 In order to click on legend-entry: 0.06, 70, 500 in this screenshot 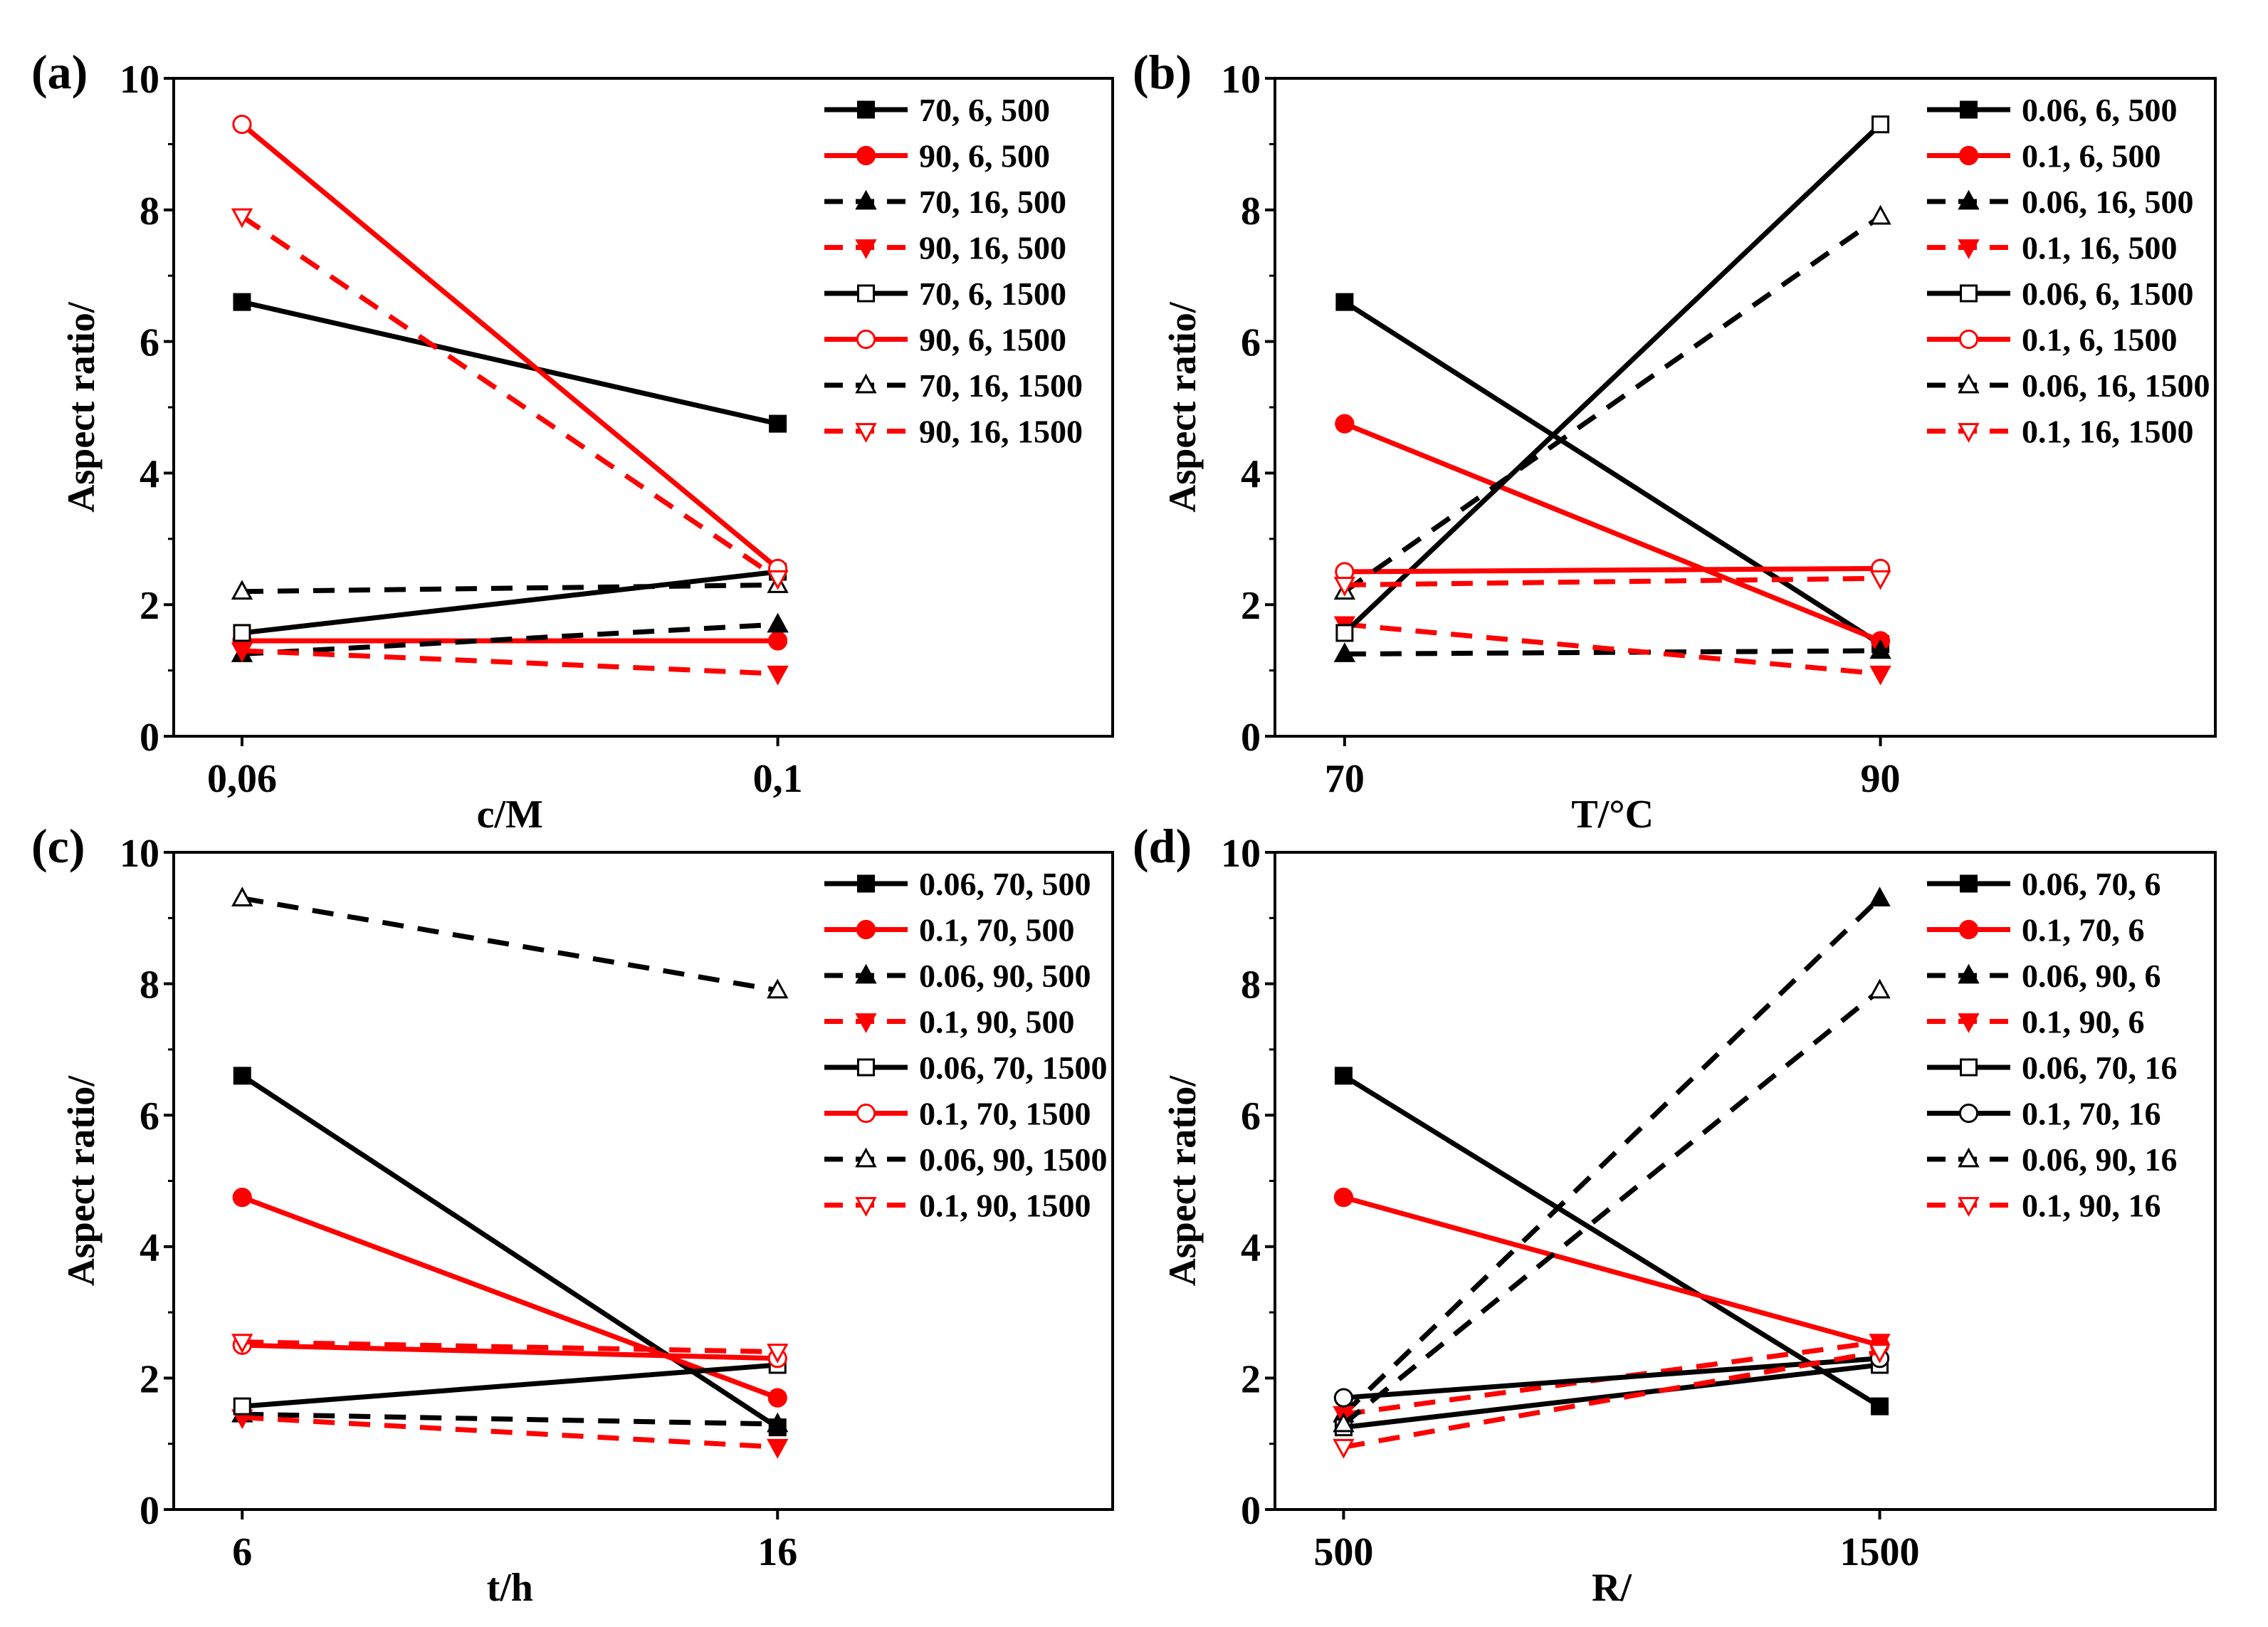, I will do `click(957, 884)`.